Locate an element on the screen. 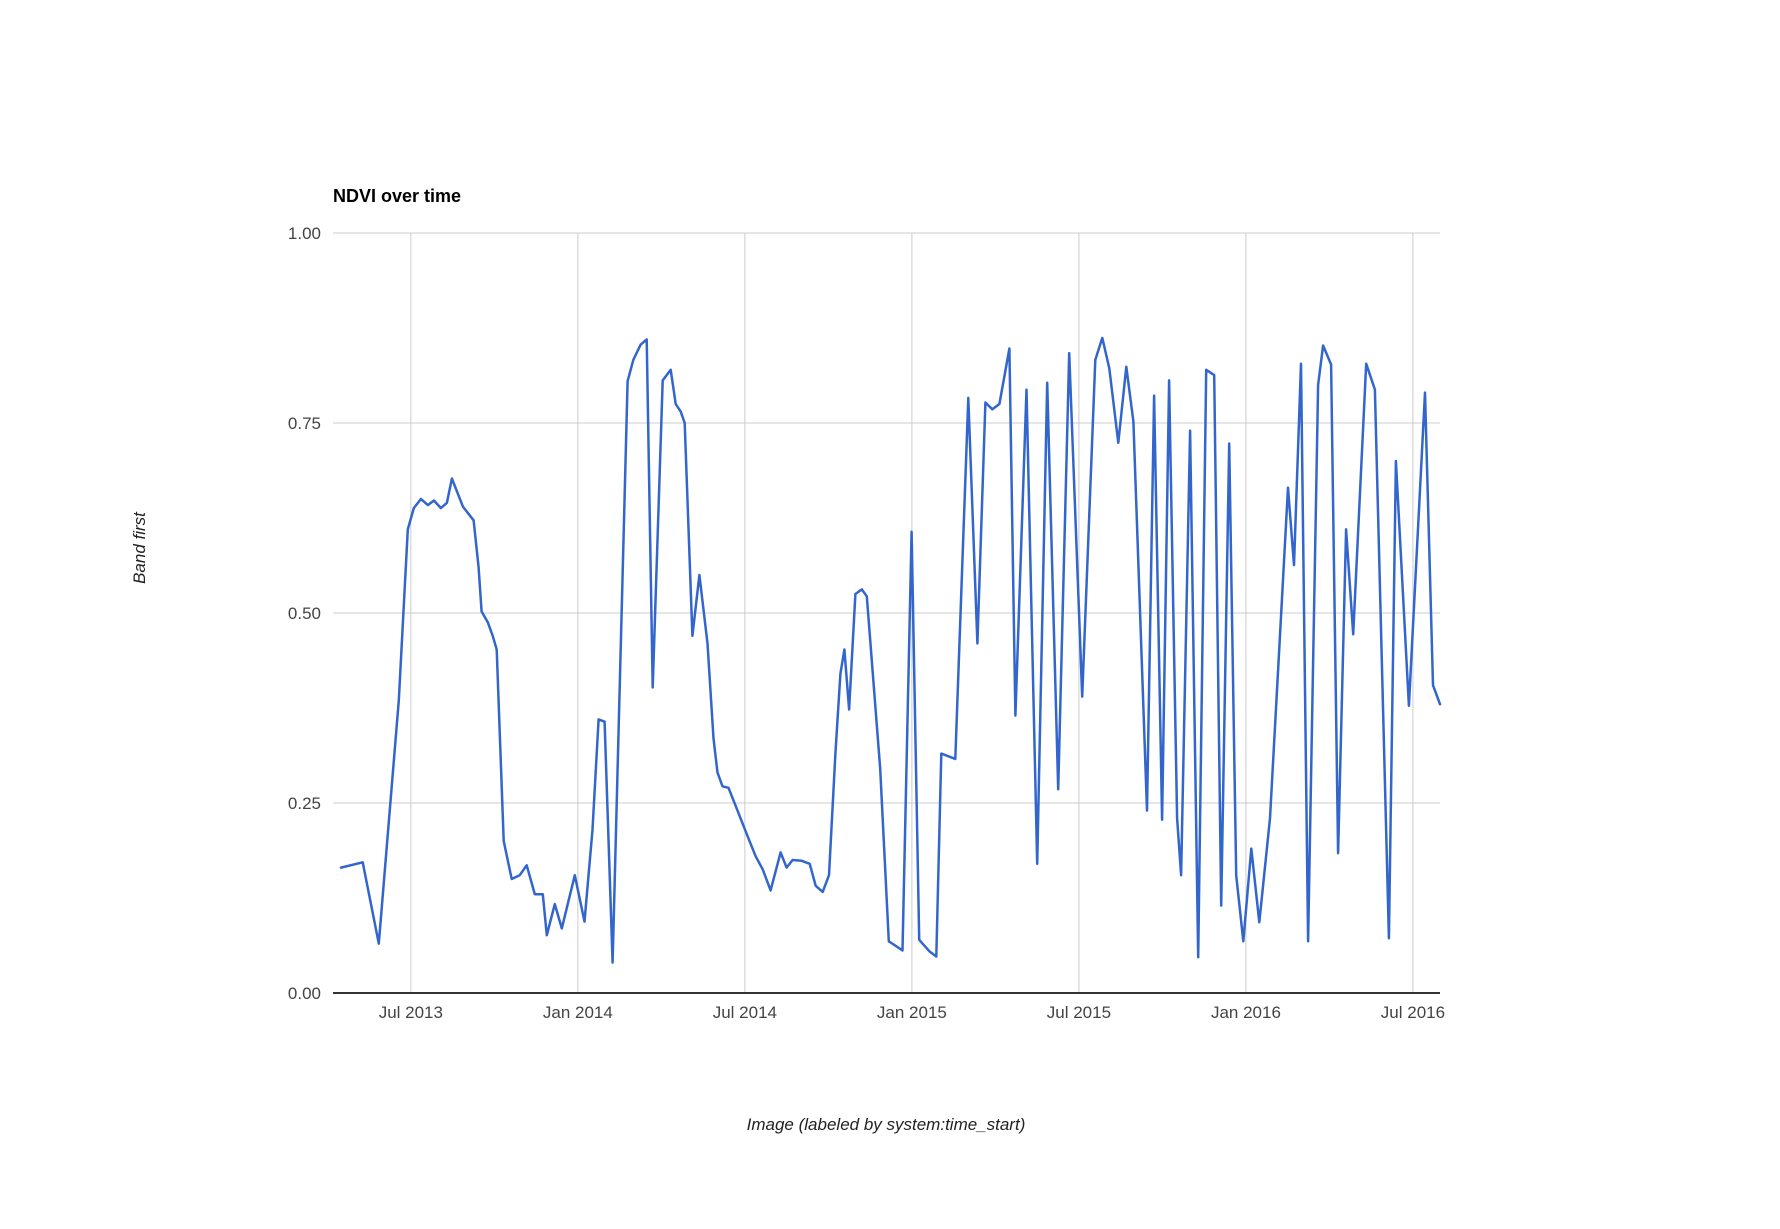  x-tick-label: Jul 2015 is located at coordinates (1079, 1012).